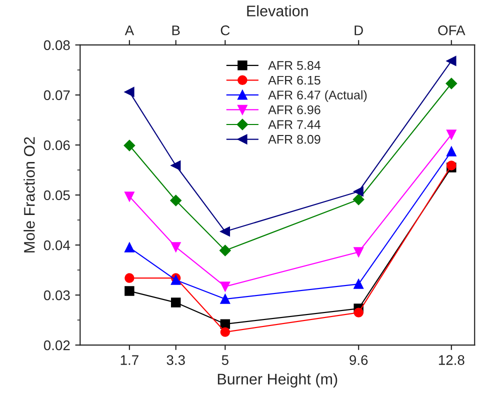 This screenshot has height=405, width=477. What do you see at coordinates (452, 30) in the screenshot?
I see `annotation: OFA` at bounding box center [452, 30].